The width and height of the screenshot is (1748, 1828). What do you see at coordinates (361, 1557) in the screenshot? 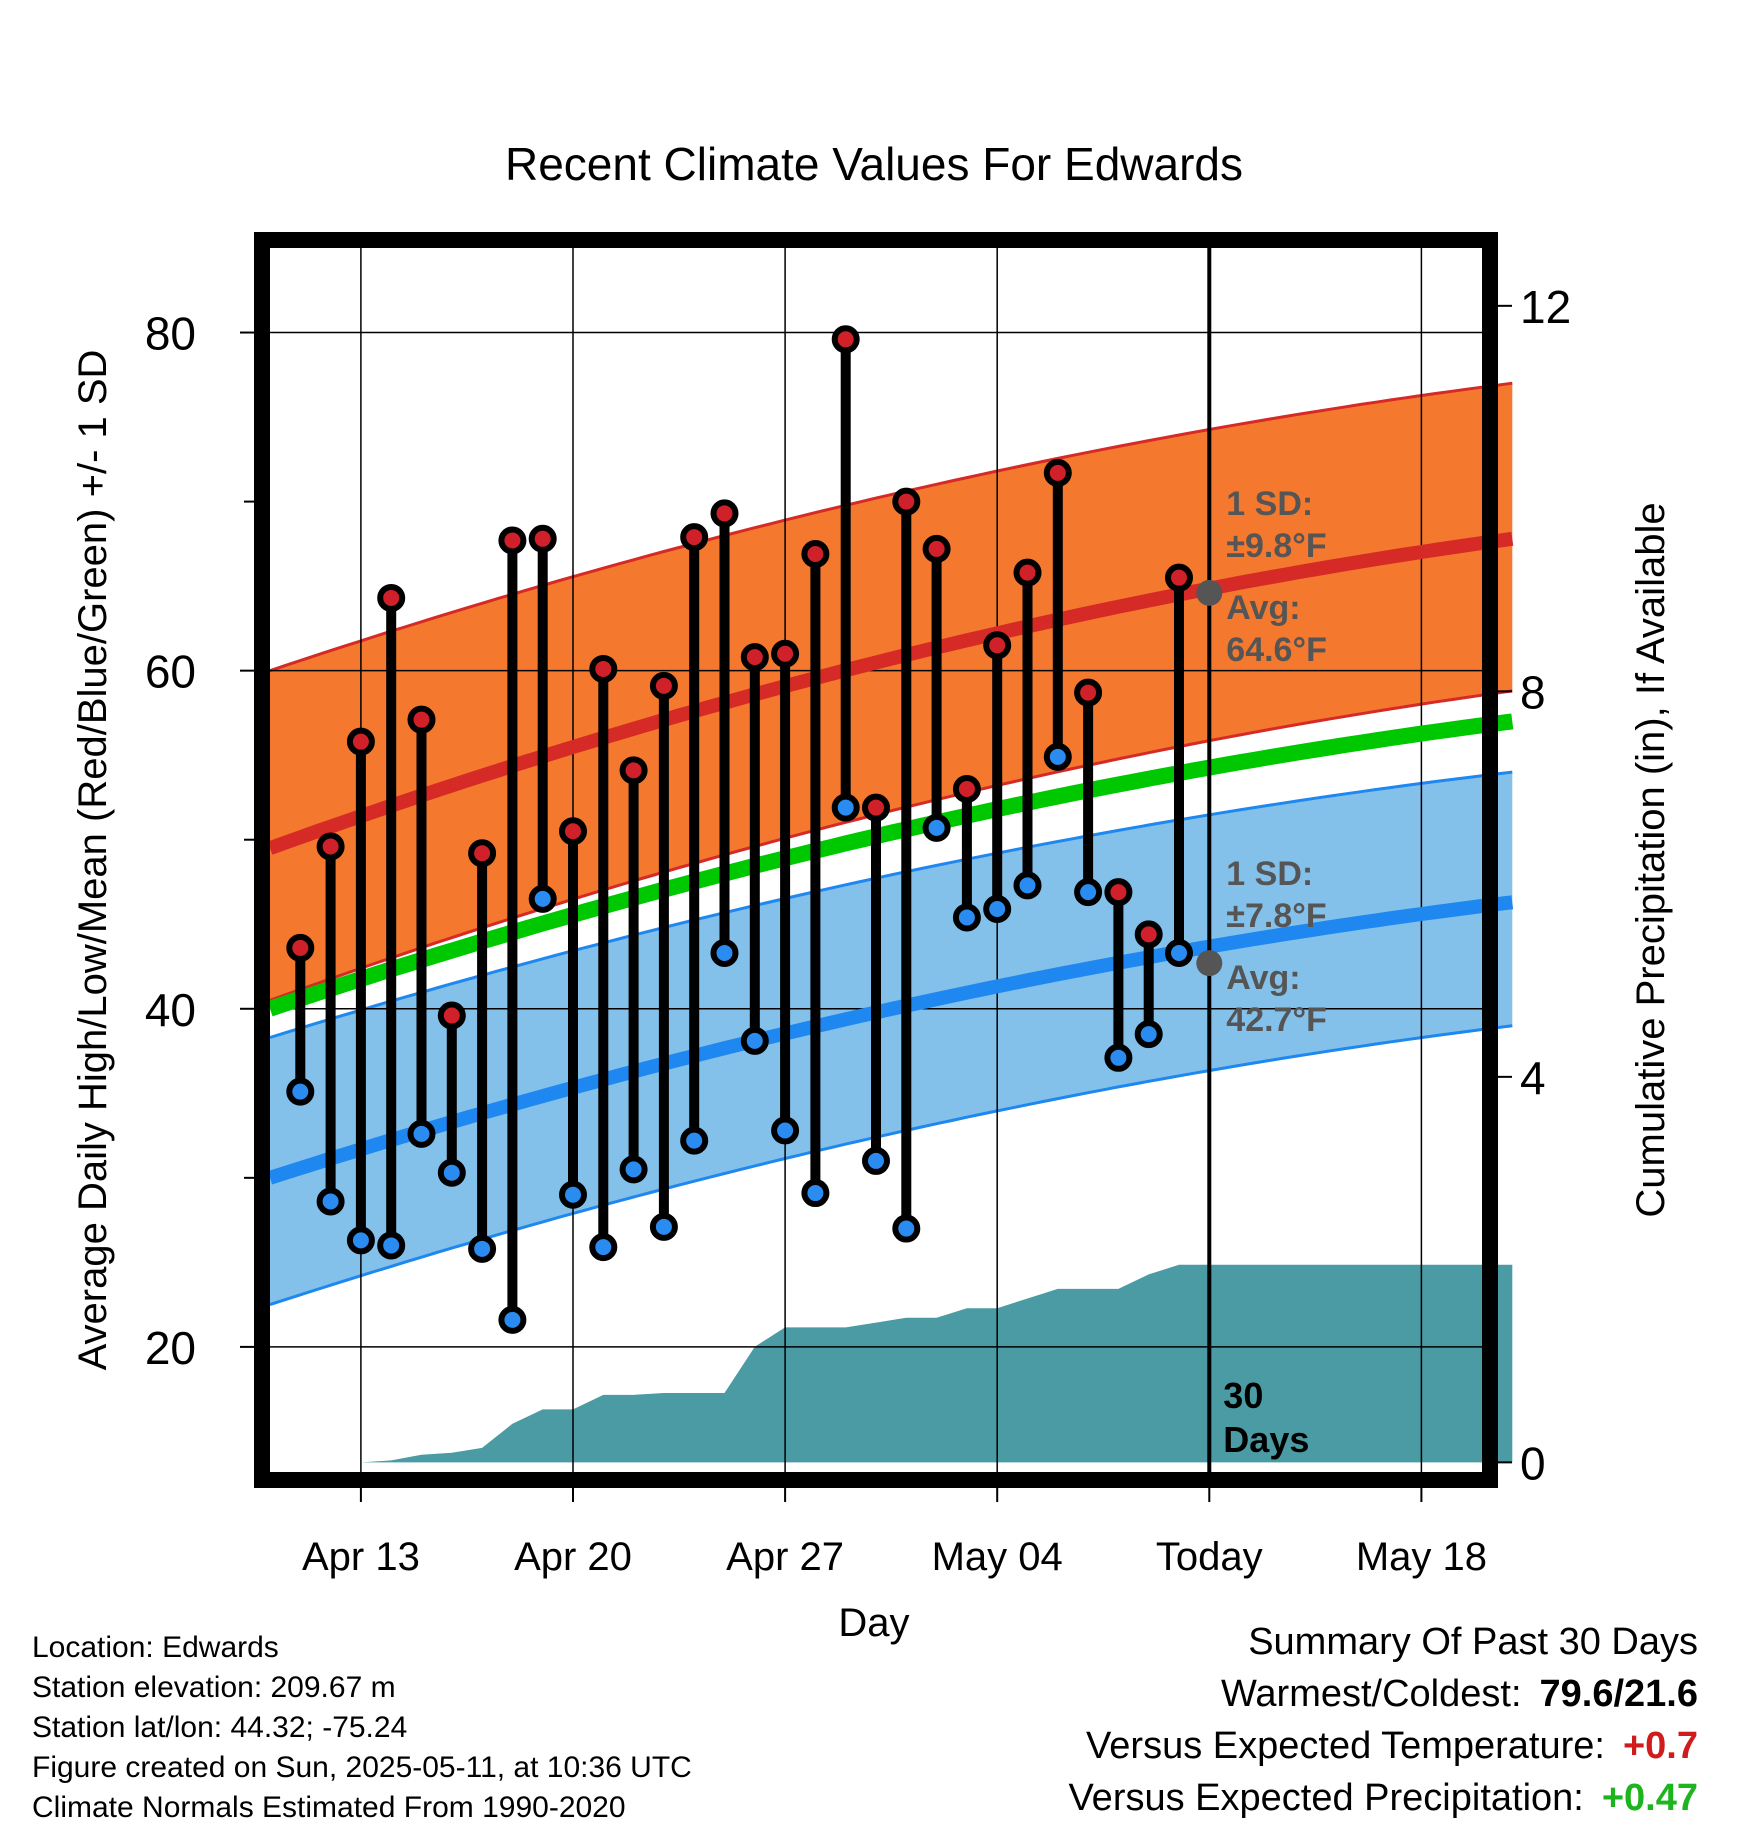
I see `x-tick-label: Apr 13` at bounding box center [361, 1557].